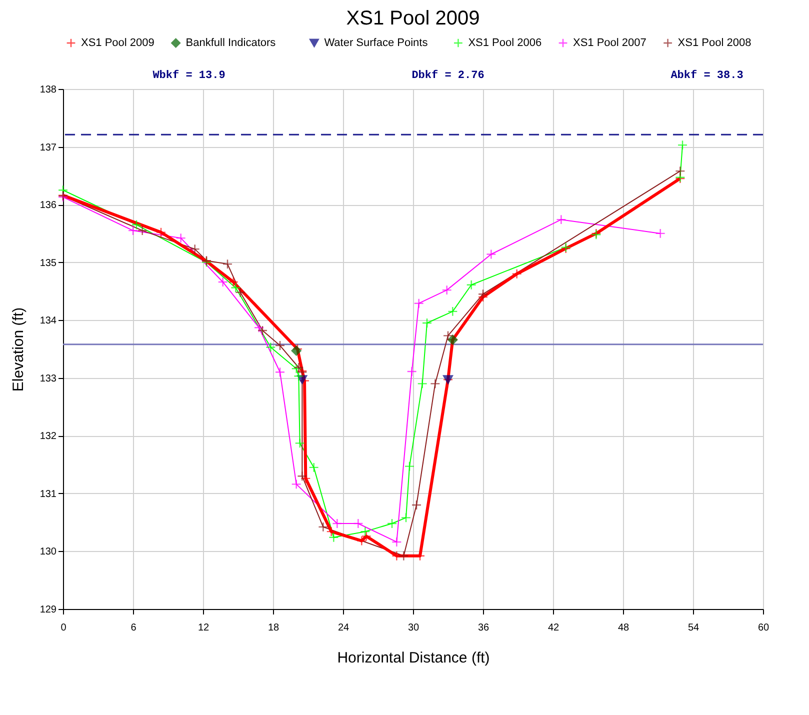 The image size is (809, 715). Describe the element at coordinates (48, 552) in the screenshot. I see `y-tick-label: 130` at that location.